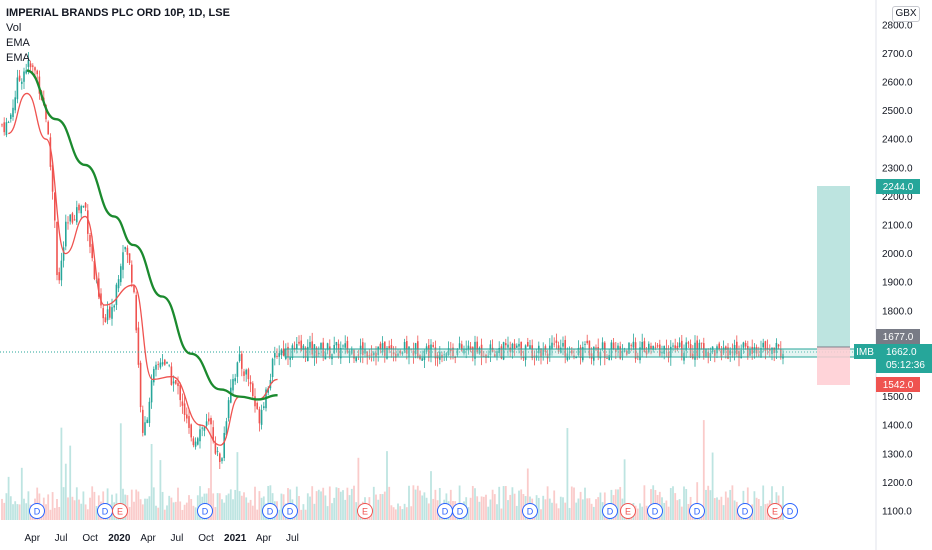  Describe the element at coordinates (118, 13) in the screenshot. I see `symbol-title: IMPERIAL BRANDS PLC ORD 10P, 1D, LSE` at that location.